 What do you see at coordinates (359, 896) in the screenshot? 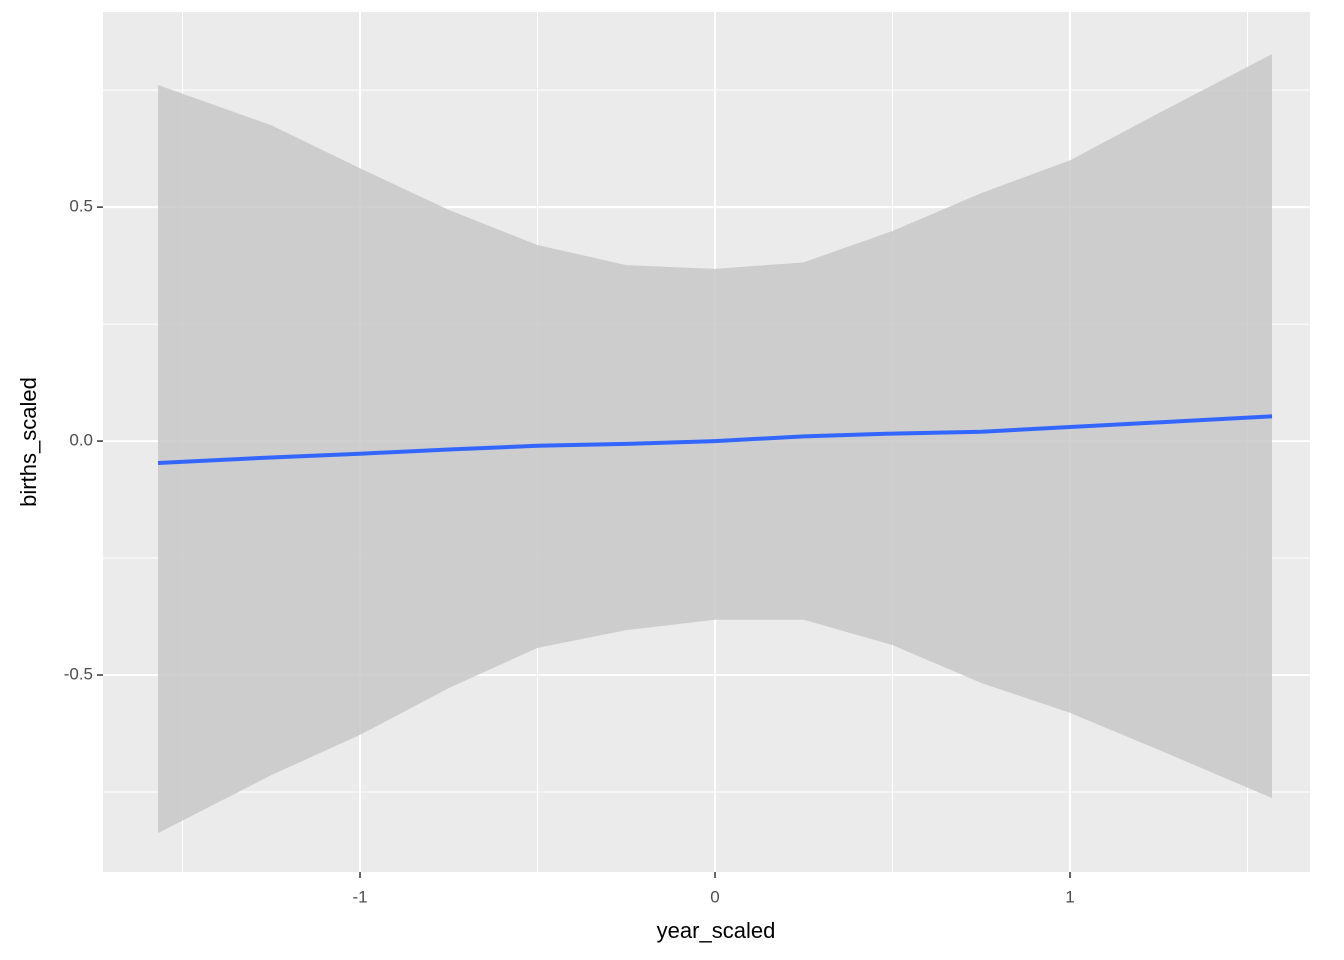
I see `x-tick-label: -1` at bounding box center [359, 896].